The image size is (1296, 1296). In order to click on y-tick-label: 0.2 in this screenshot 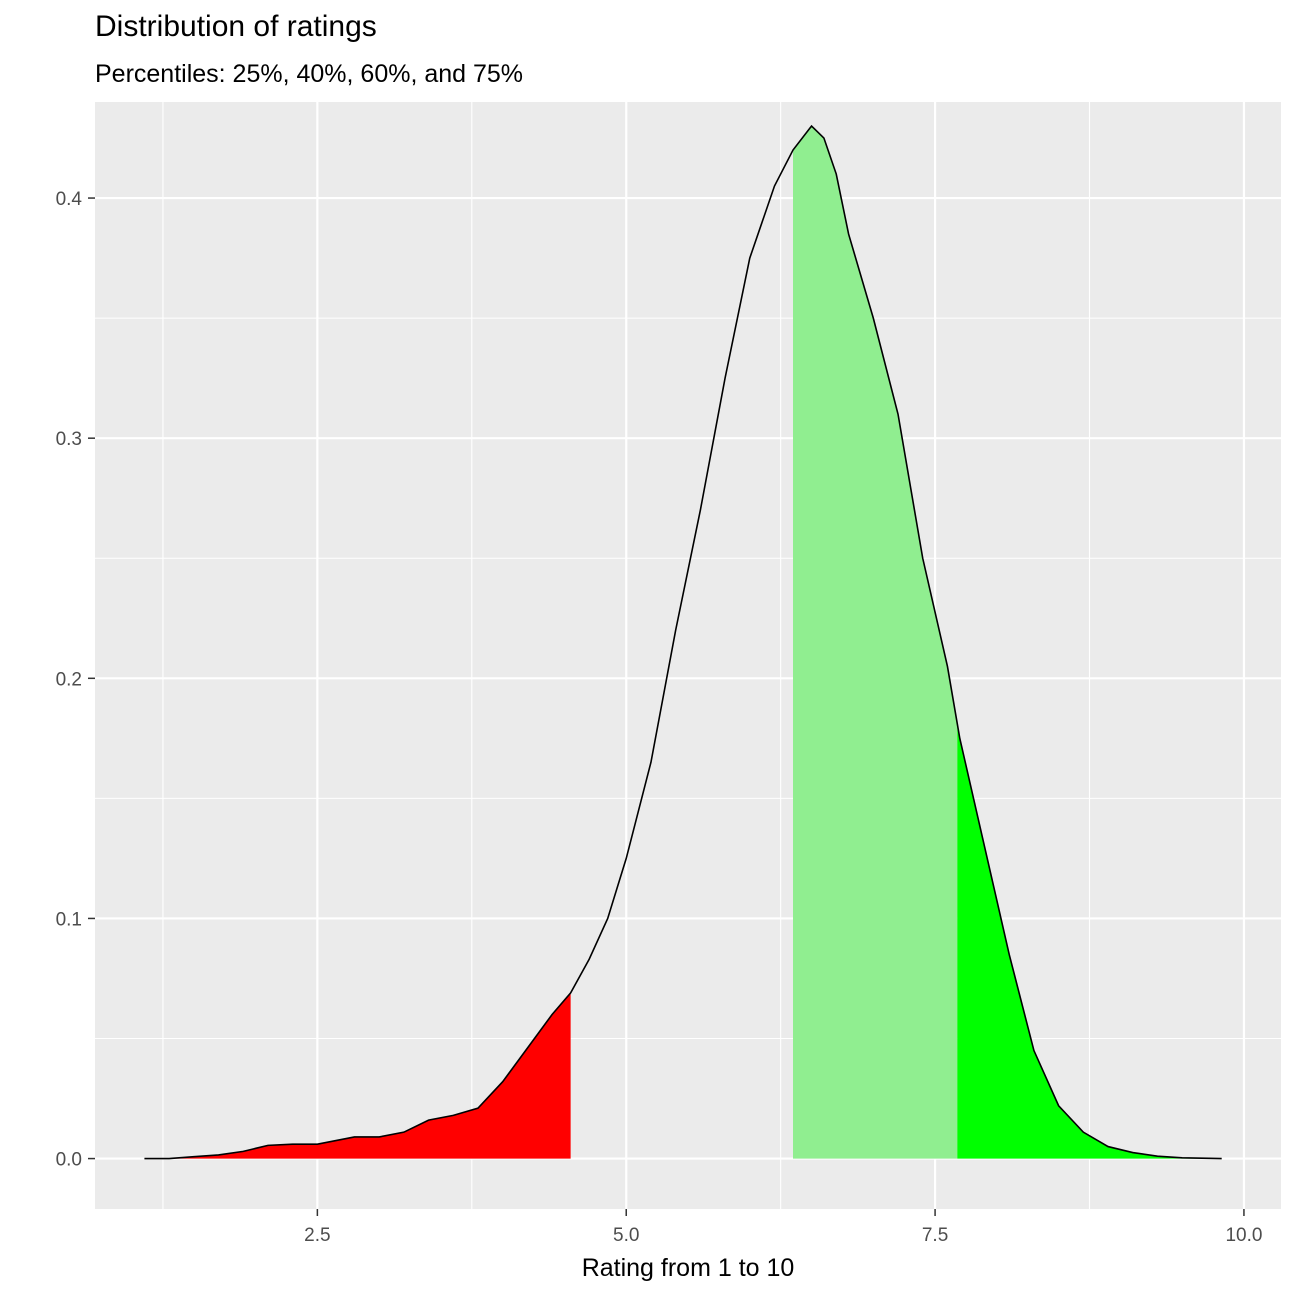, I will do `click(69, 679)`.